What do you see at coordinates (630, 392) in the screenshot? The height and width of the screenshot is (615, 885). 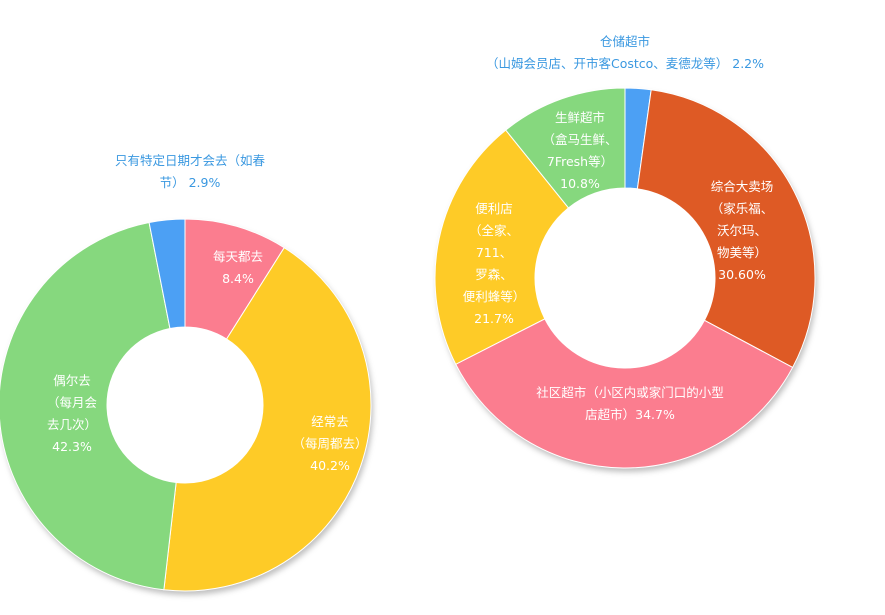 I see `slice-label-line: 社区超市（小区内或家门口的小型` at bounding box center [630, 392].